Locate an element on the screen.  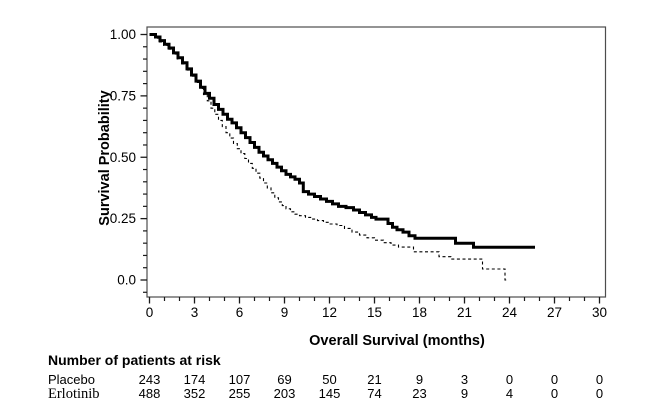
x-axis-minor-ticks is located at coordinates (374, 299).